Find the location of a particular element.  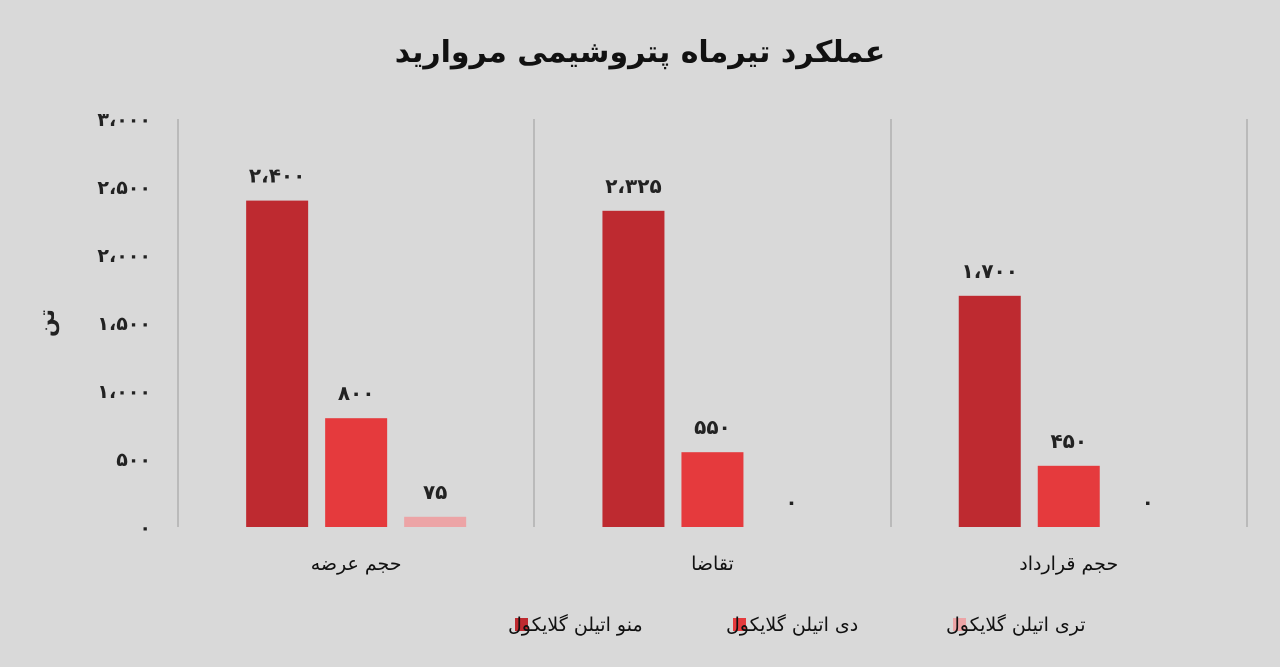

category-label: تقاضا is located at coordinates (712, 564).